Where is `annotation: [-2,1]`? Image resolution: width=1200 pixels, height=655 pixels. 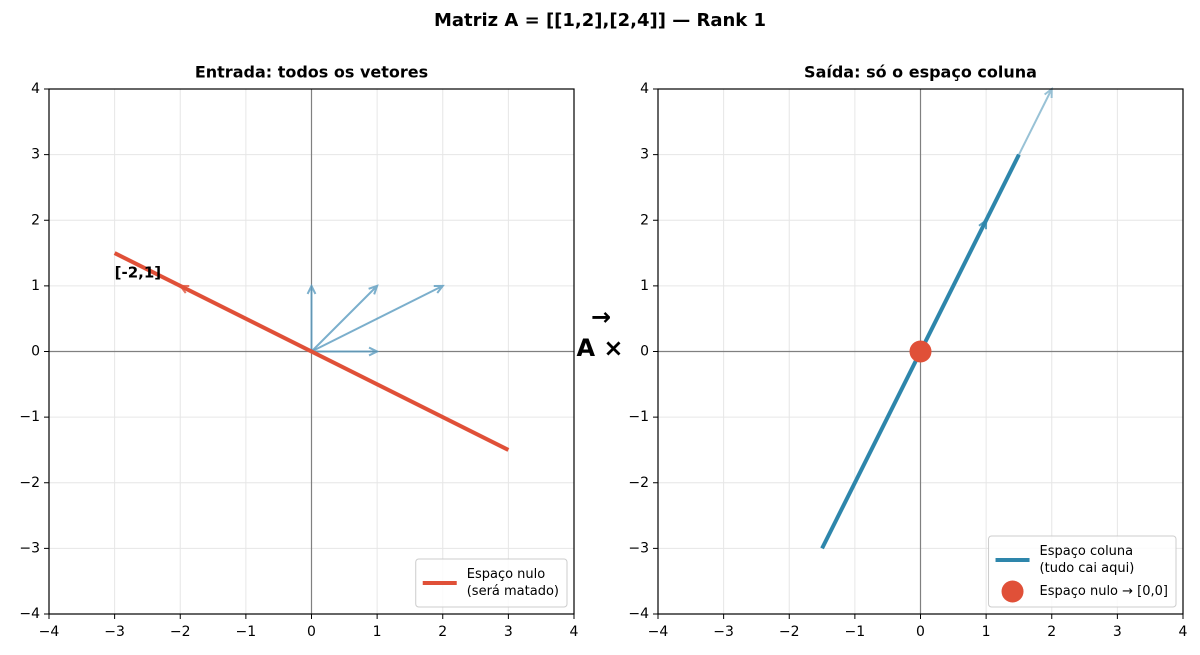 annotation: [-2,1] is located at coordinates (138, 272).